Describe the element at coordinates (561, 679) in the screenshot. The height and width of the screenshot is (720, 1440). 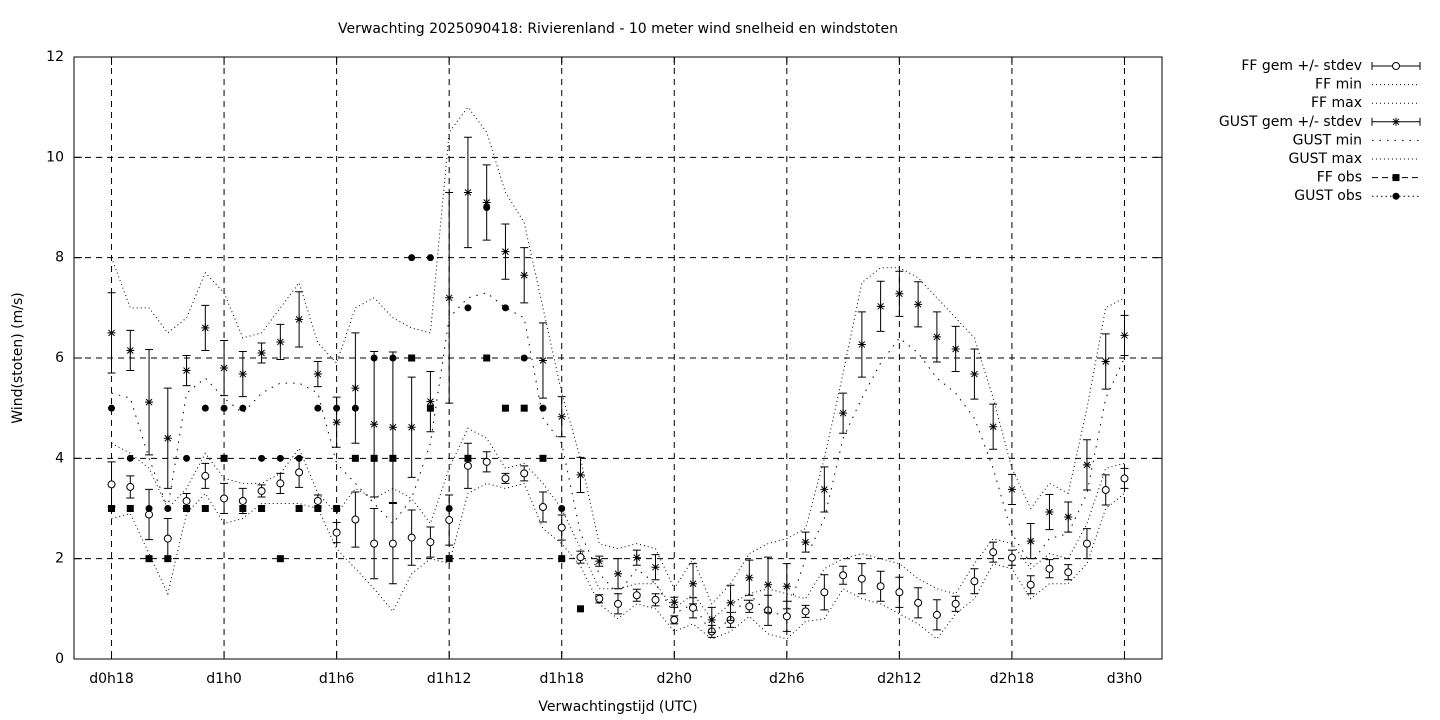
I see `x-tick-label: d1h18` at that location.